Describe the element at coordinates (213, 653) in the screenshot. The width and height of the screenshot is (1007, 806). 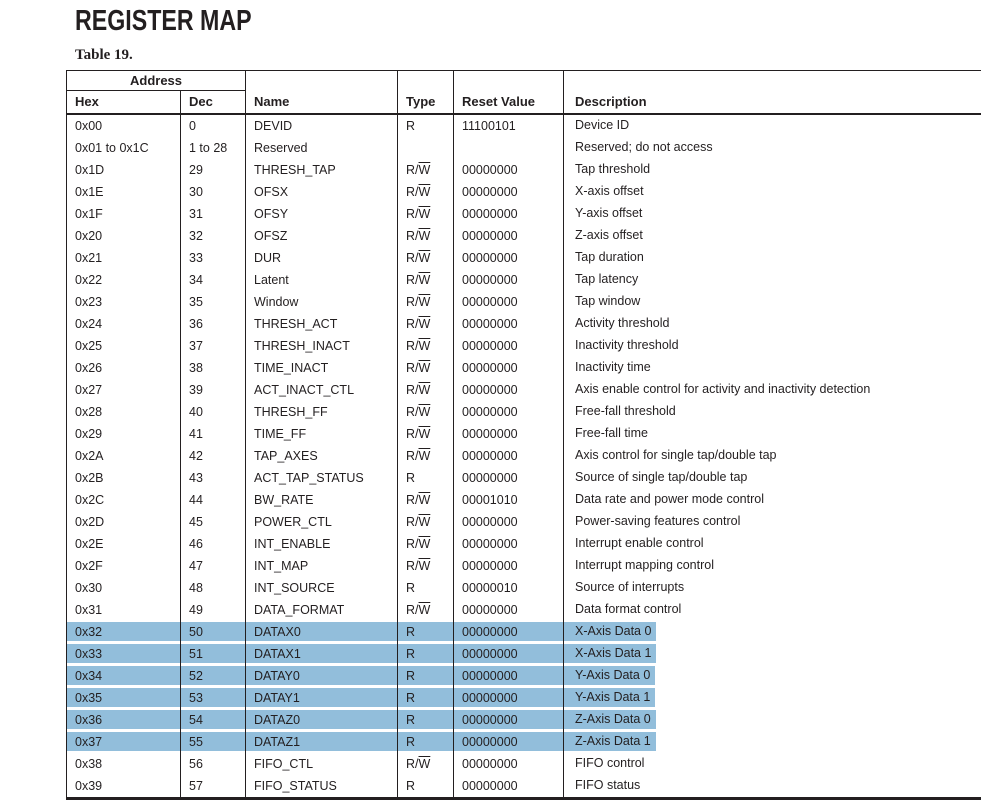
I see `cell-dec: 51` at that location.